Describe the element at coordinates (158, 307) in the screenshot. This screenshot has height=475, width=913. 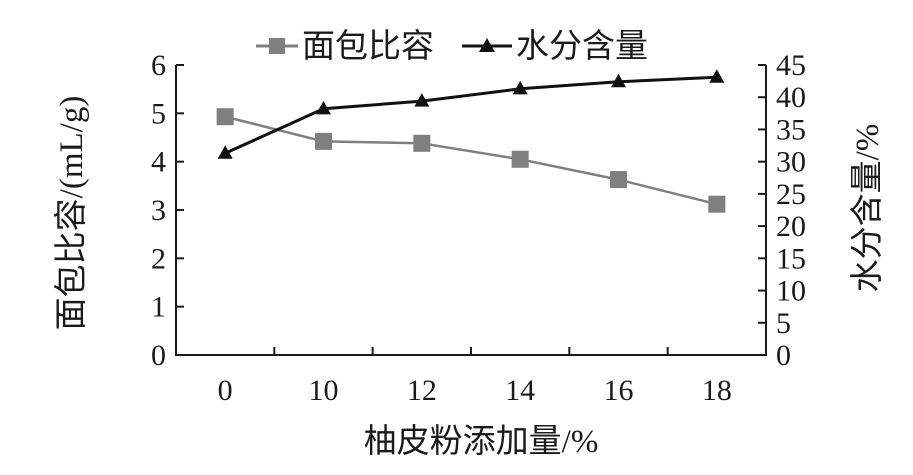
I see `y-left-tick-label: 1` at that location.